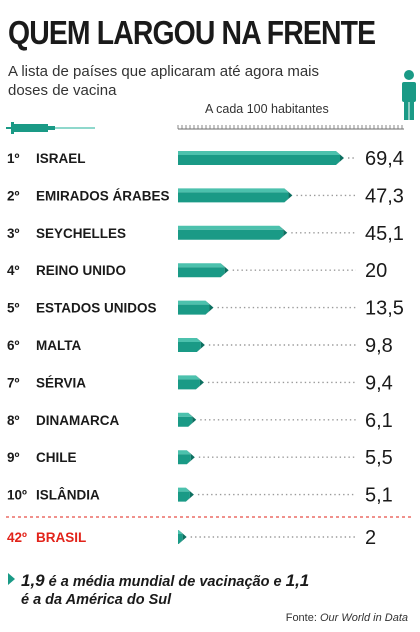 This screenshot has height=632, width=420. Describe the element at coordinates (200, 496) in the screenshot. I see `bar-row: 10º ISLÂNDIA 5,1` at that location.